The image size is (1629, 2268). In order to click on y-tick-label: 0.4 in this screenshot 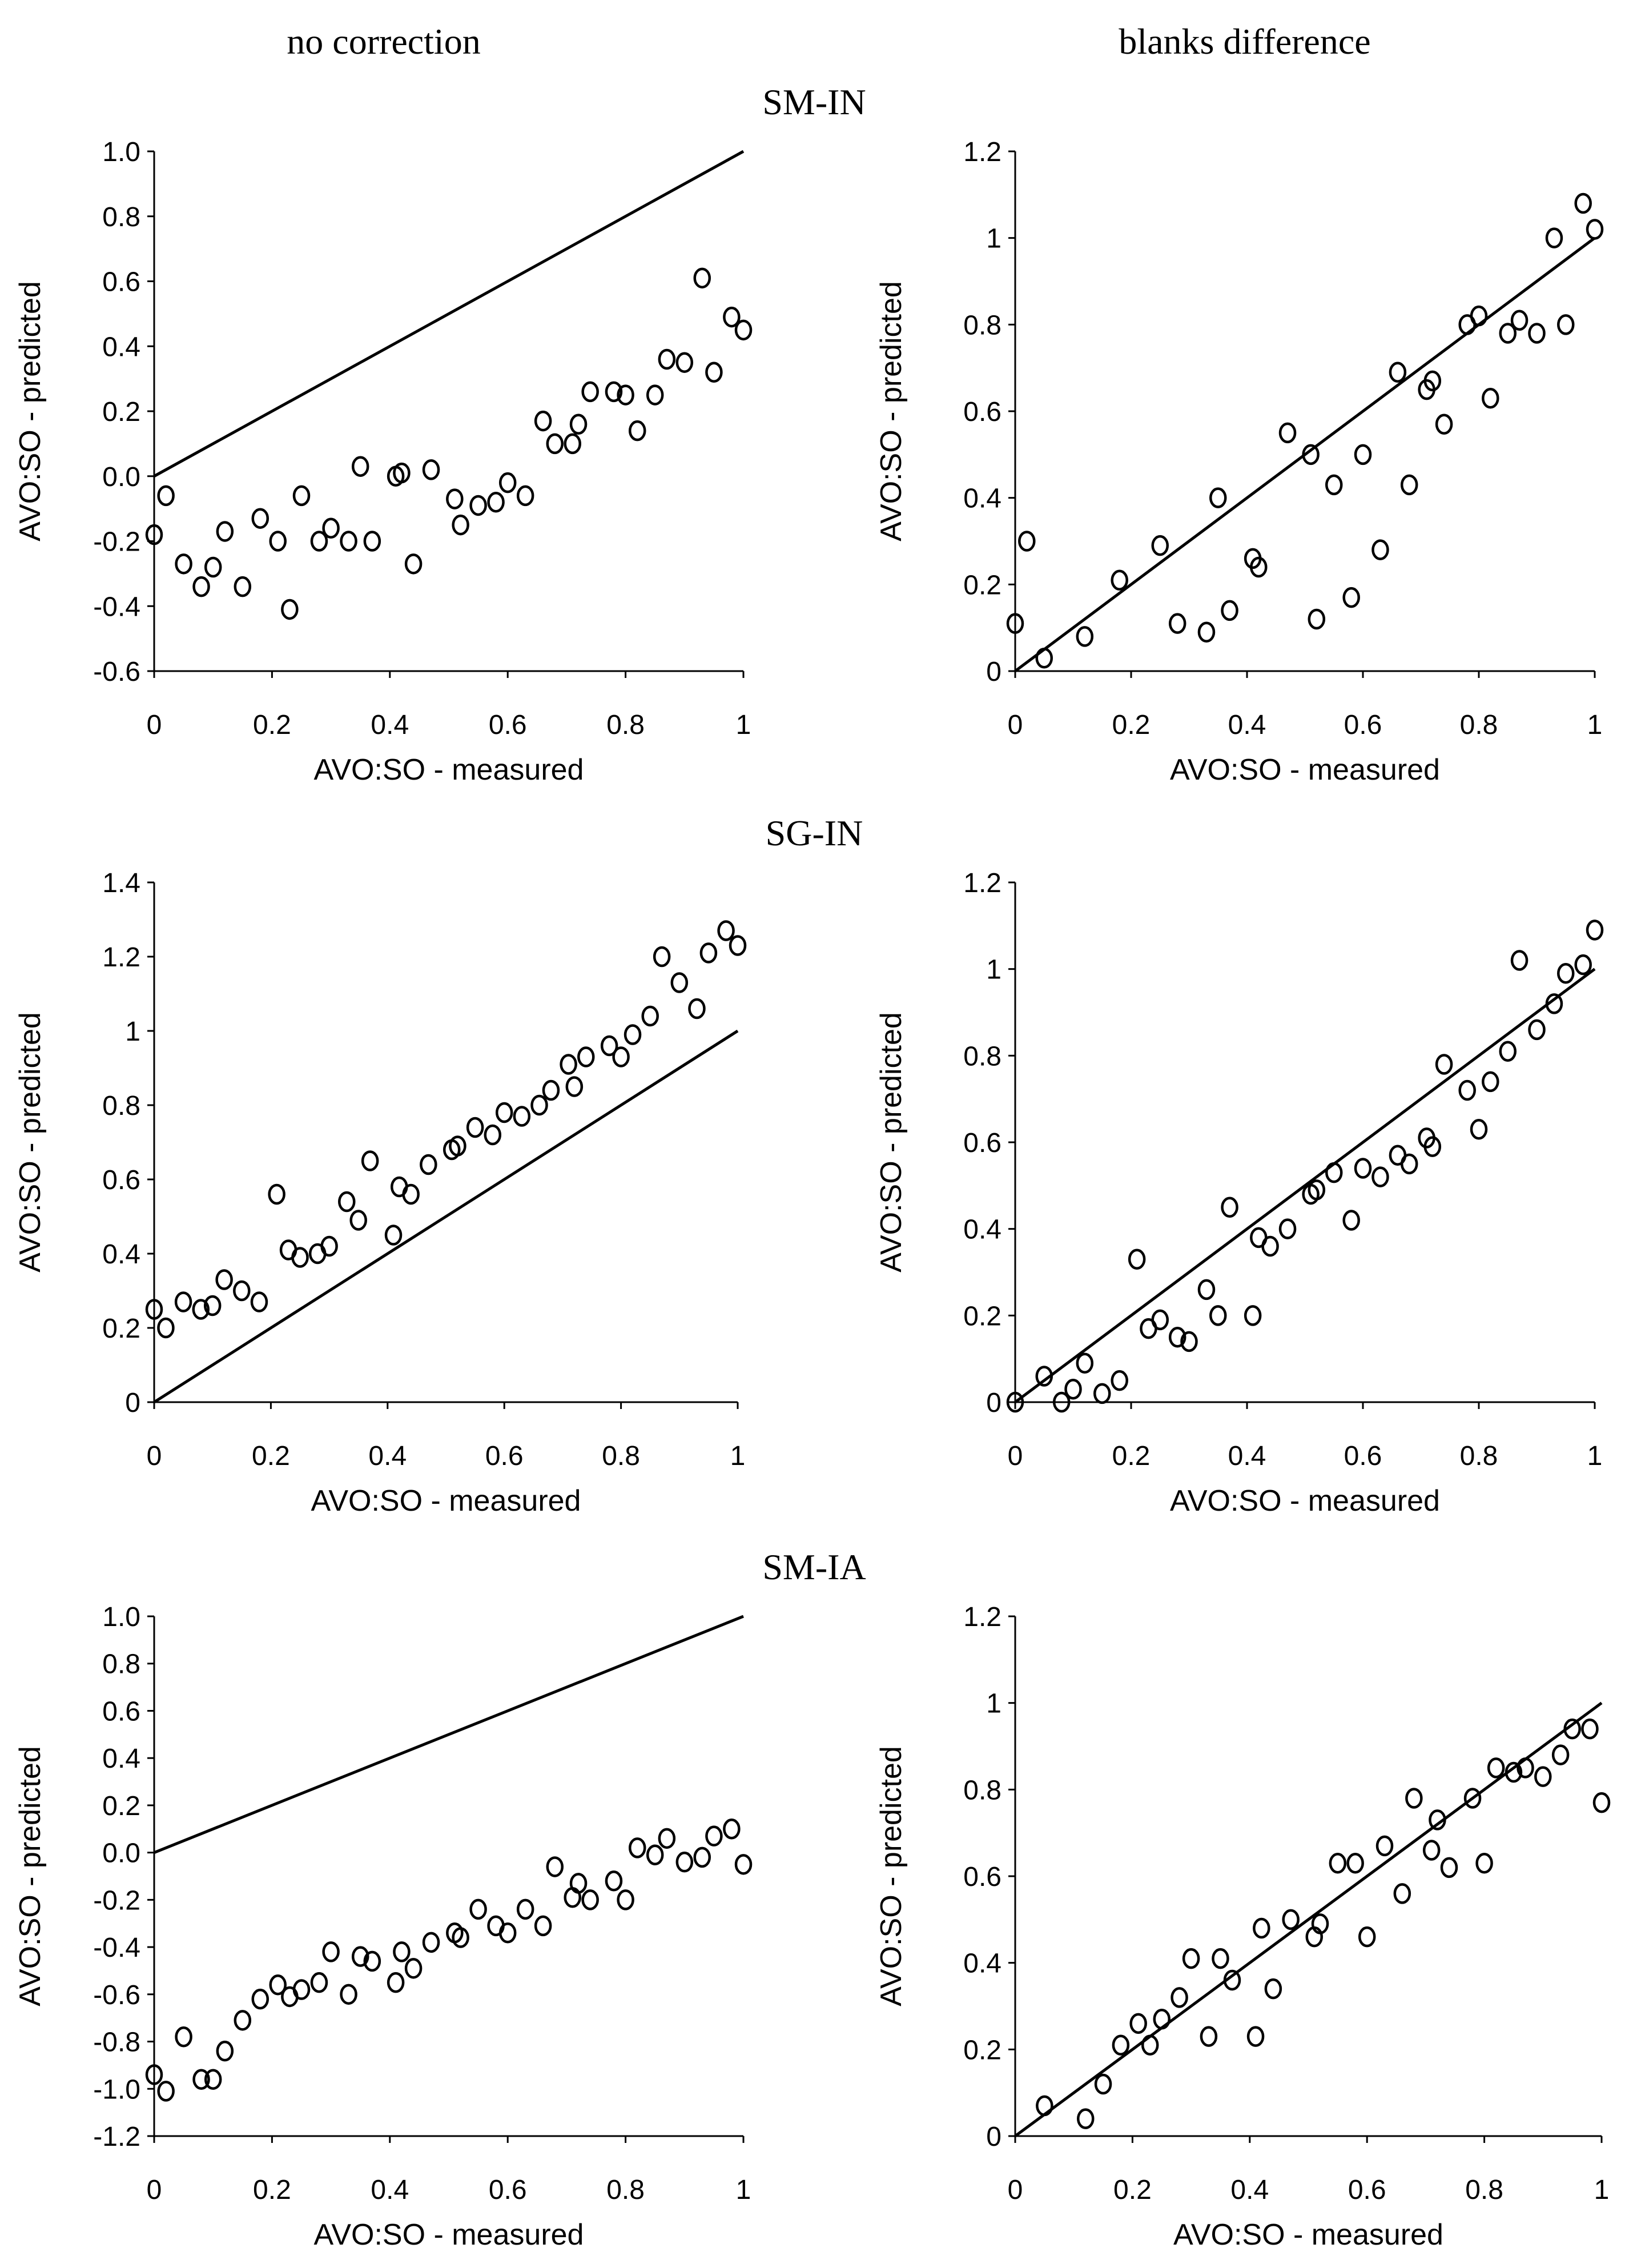, I will do `click(121, 1254)`.